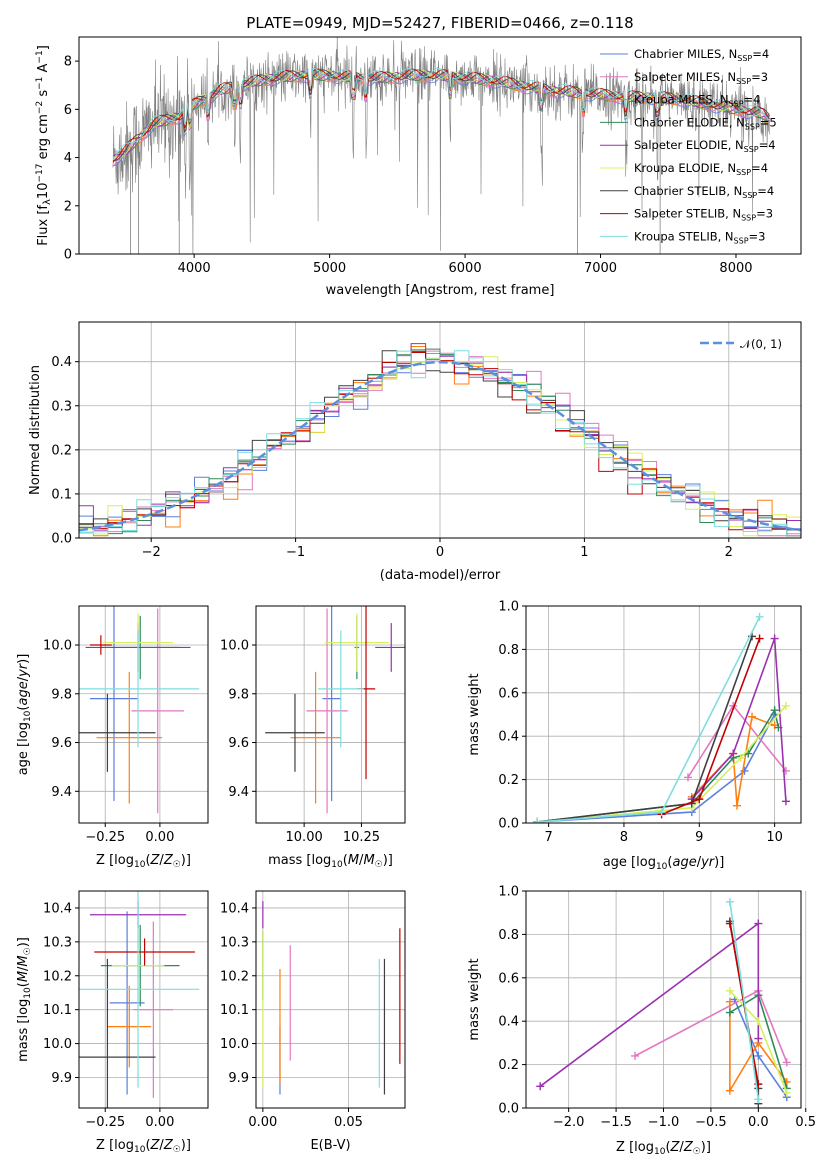 The image size is (819, 1170). What do you see at coordinates (115, 860) in the screenshot?
I see `label-fragment: Z [log` at bounding box center [115, 860].